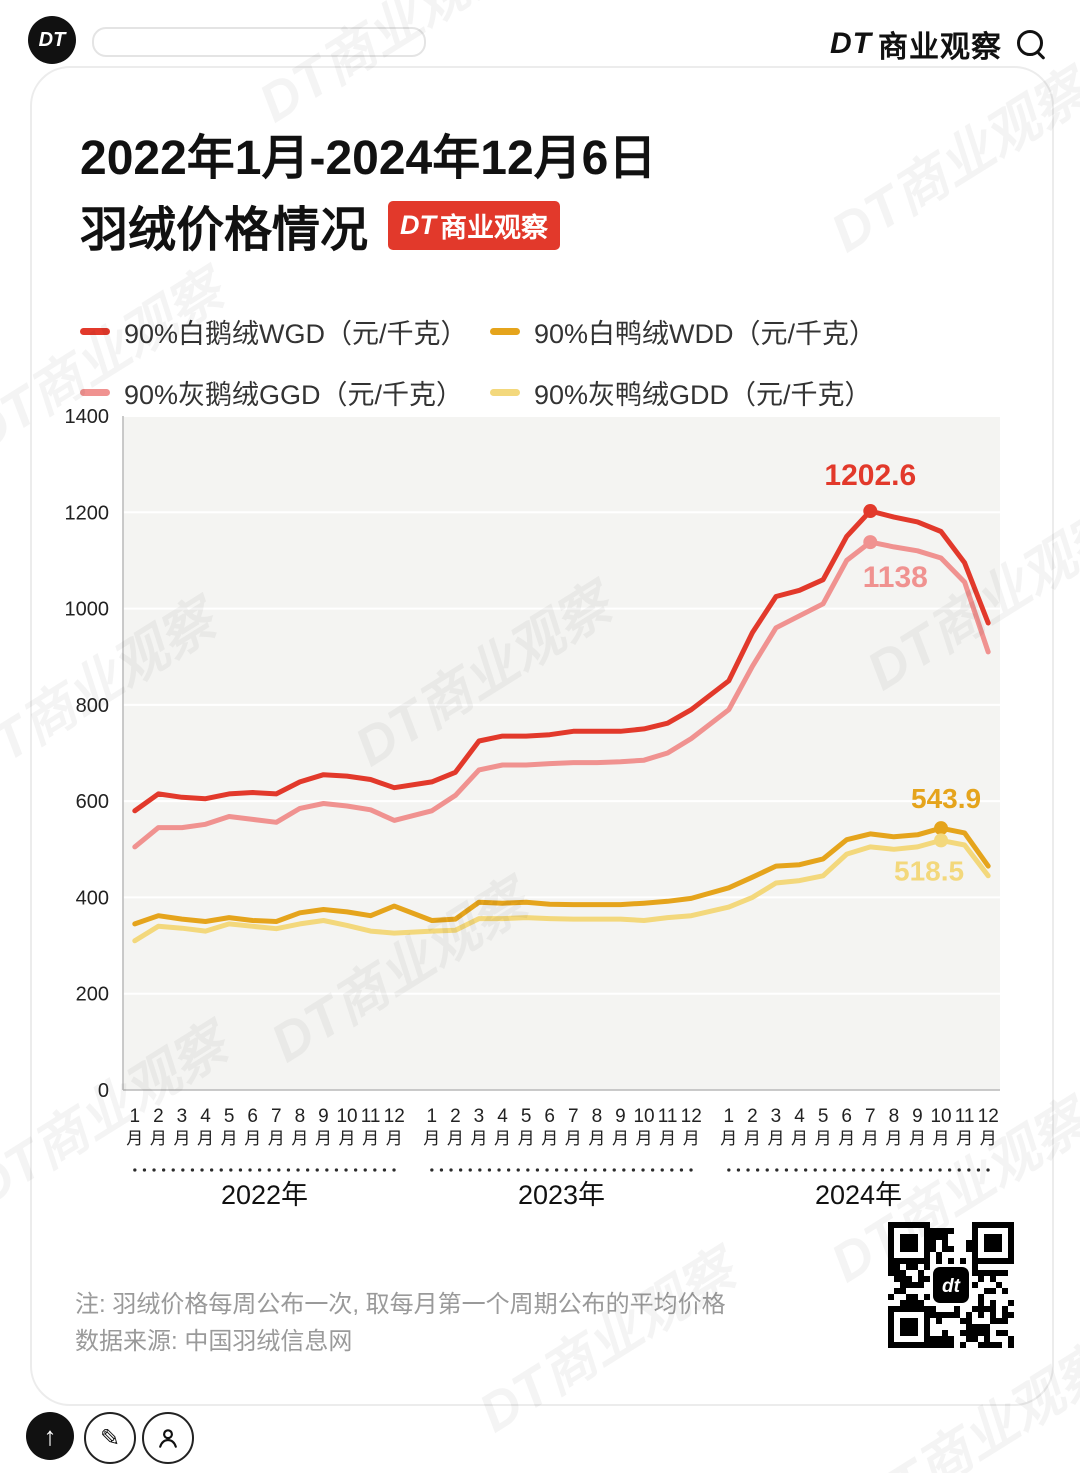  Describe the element at coordinates (264, 1194) in the screenshot. I see `x-year-label: 2022年` at that location.